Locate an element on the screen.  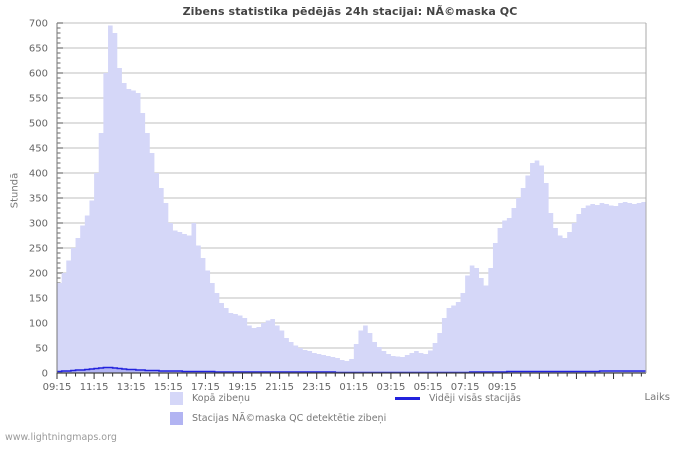
footer-site-url: www.lightningmaps.org is located at coordinates (61, 437).